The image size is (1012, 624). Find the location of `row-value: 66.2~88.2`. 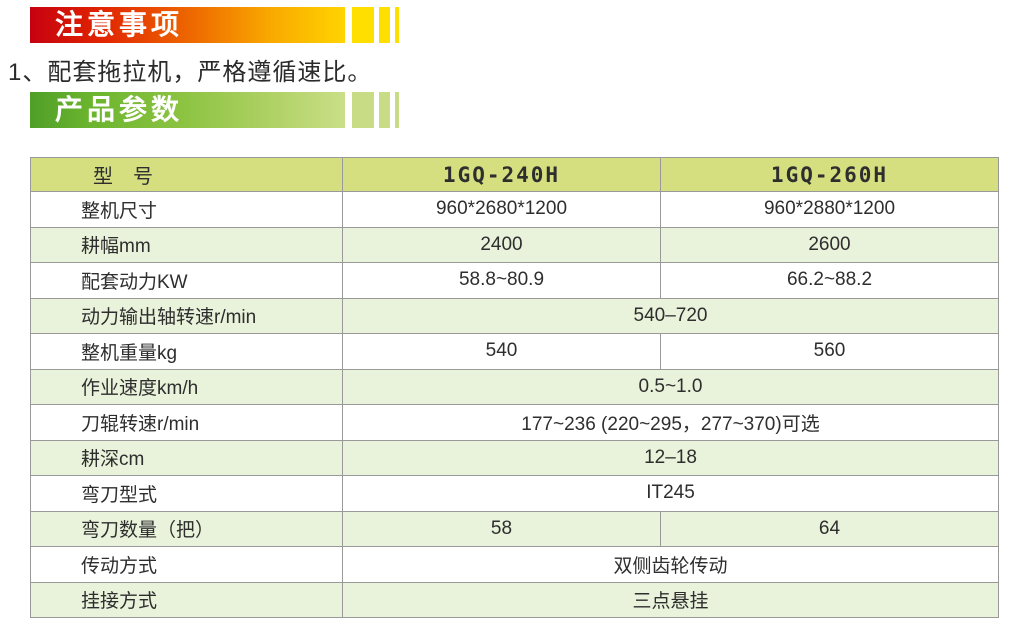

row-value: 66.2~88.2 is located at coordinates (829, 280).